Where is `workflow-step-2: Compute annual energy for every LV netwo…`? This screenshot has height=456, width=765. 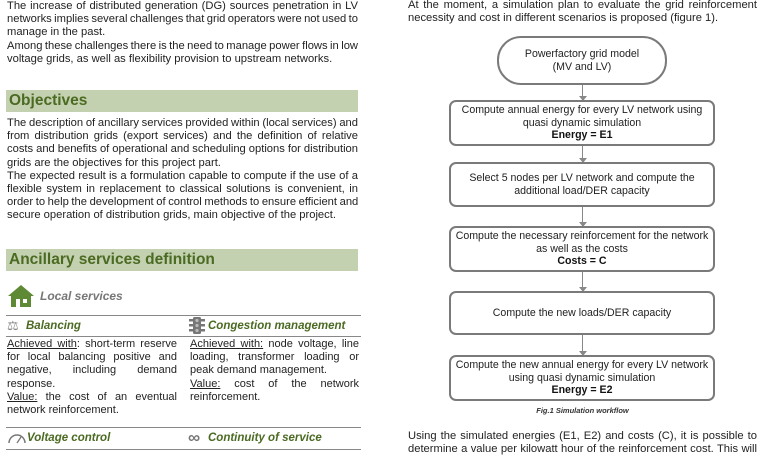 workflow-step-2: Compute annual energy for every LV netwo… is located at coordinates (582, 123).